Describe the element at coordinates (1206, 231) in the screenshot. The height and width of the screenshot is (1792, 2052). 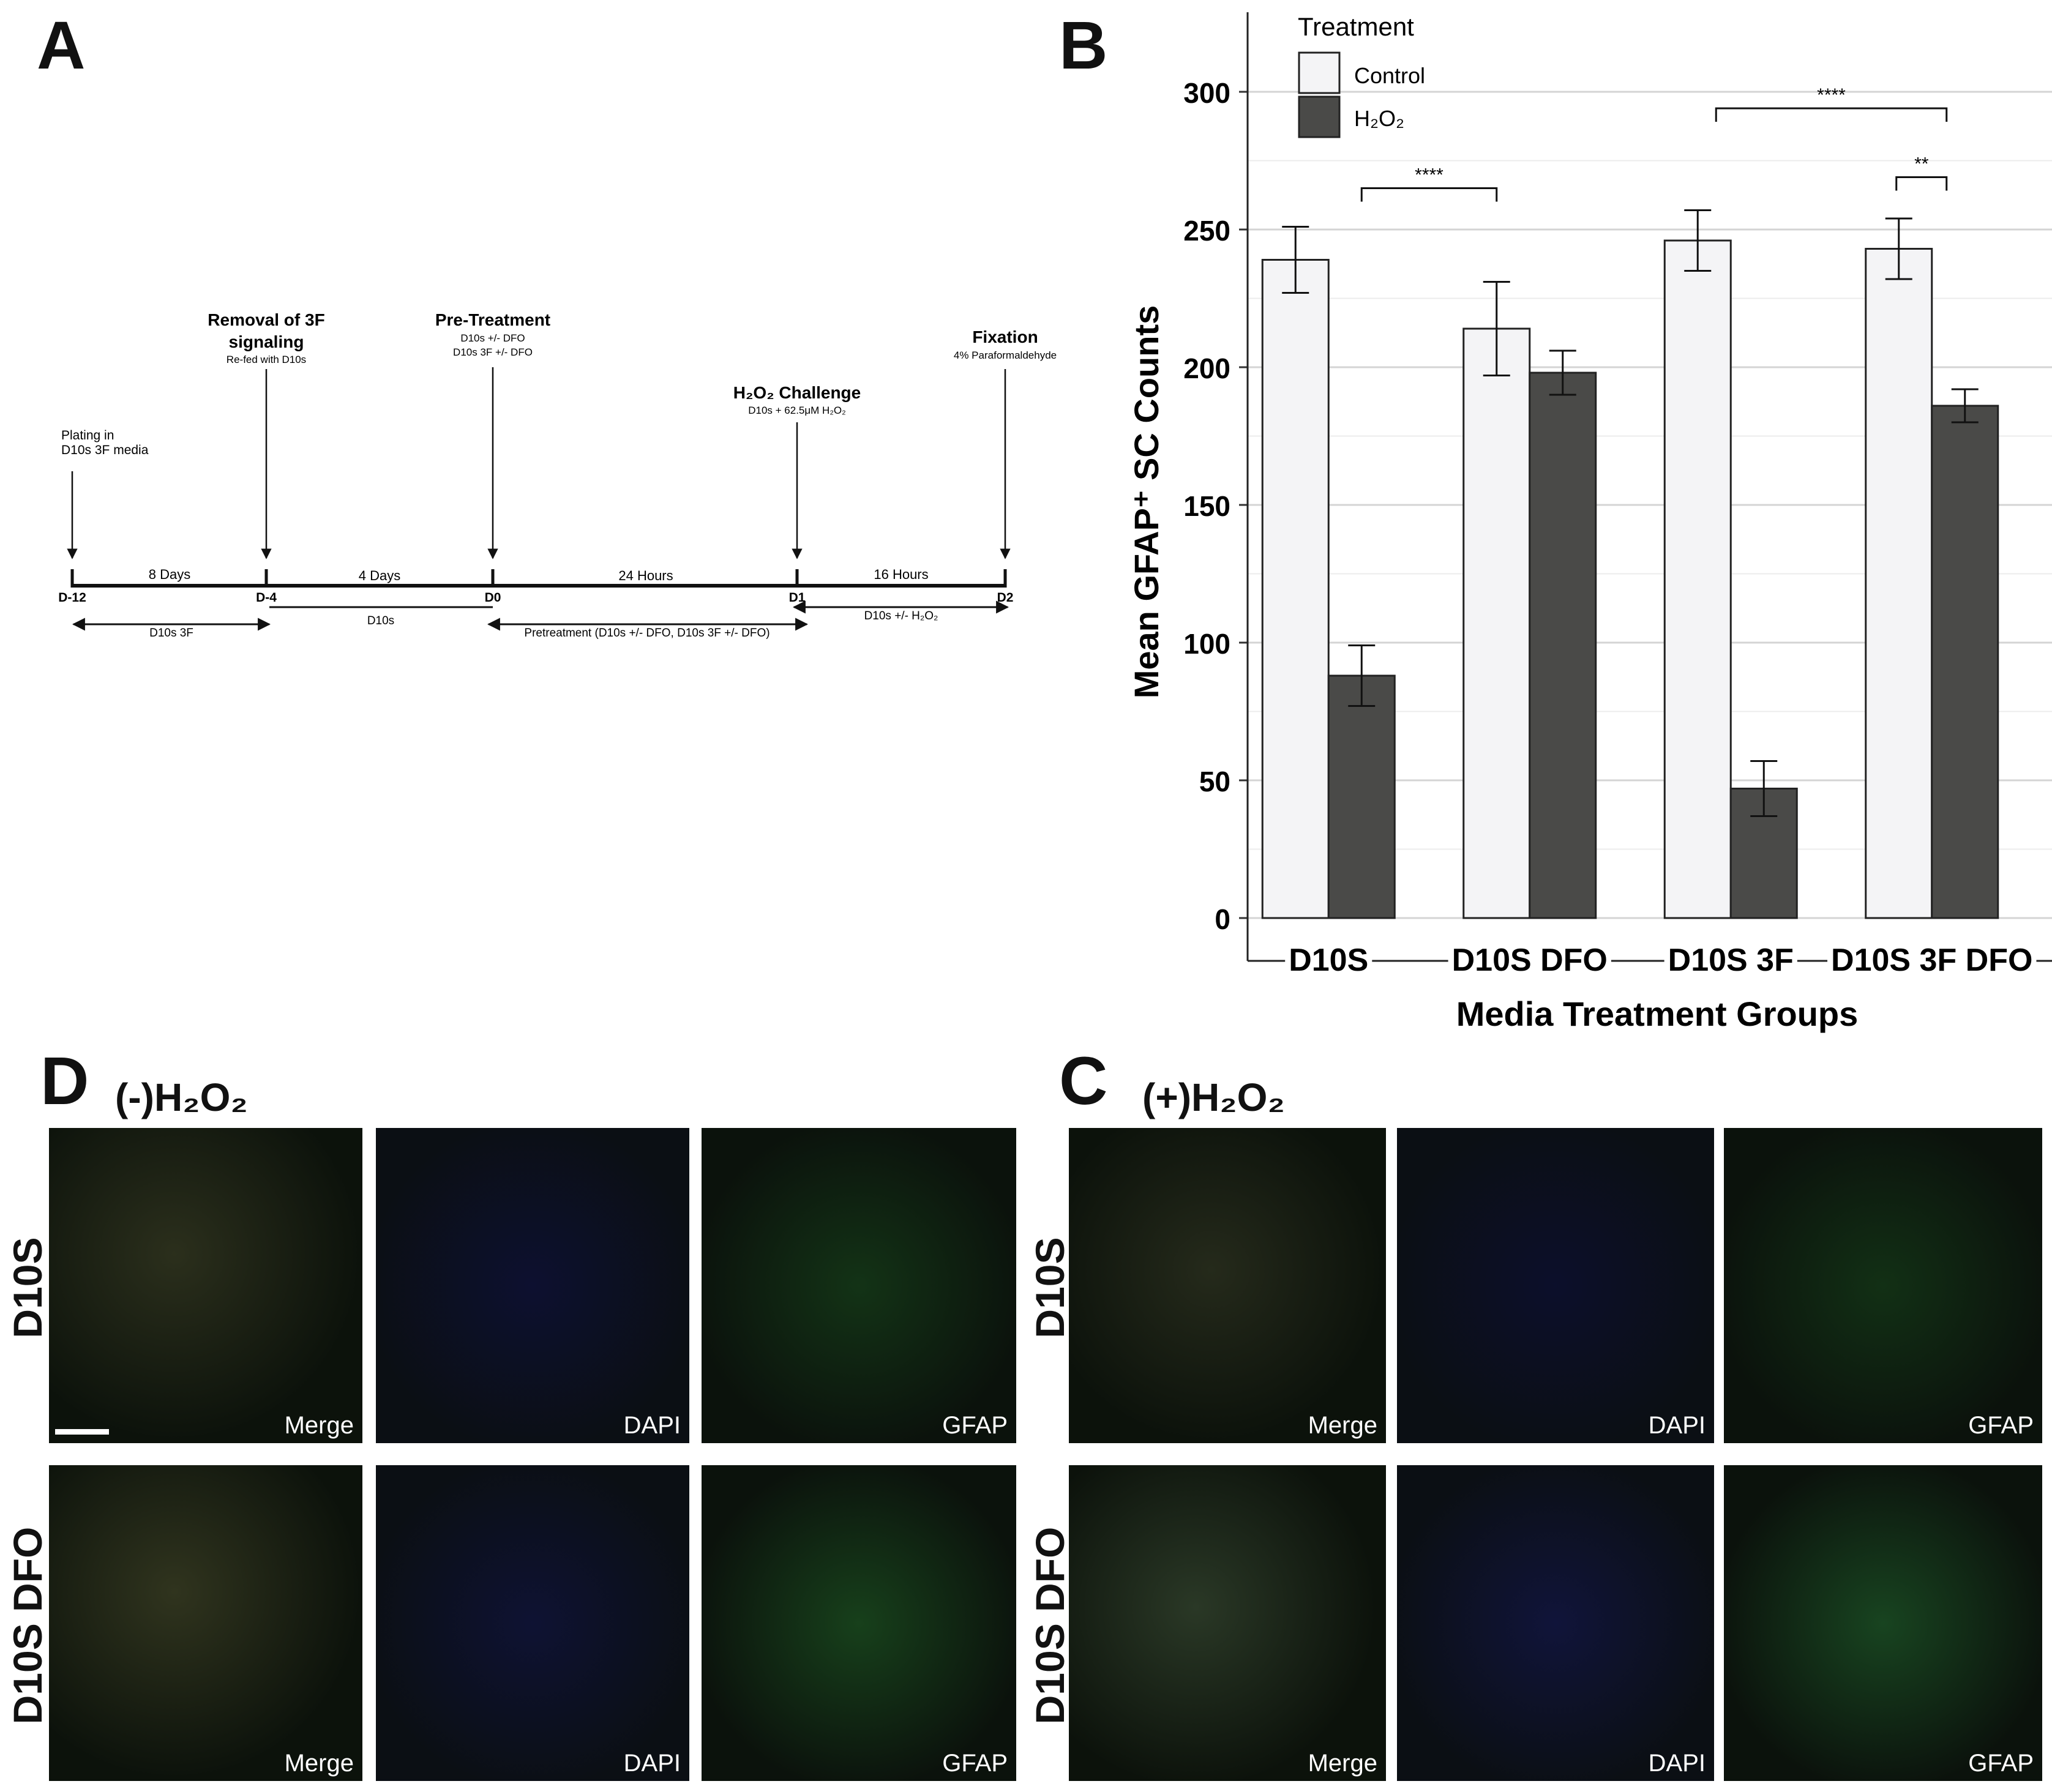
I see `y-tick-label: 250` at that location.